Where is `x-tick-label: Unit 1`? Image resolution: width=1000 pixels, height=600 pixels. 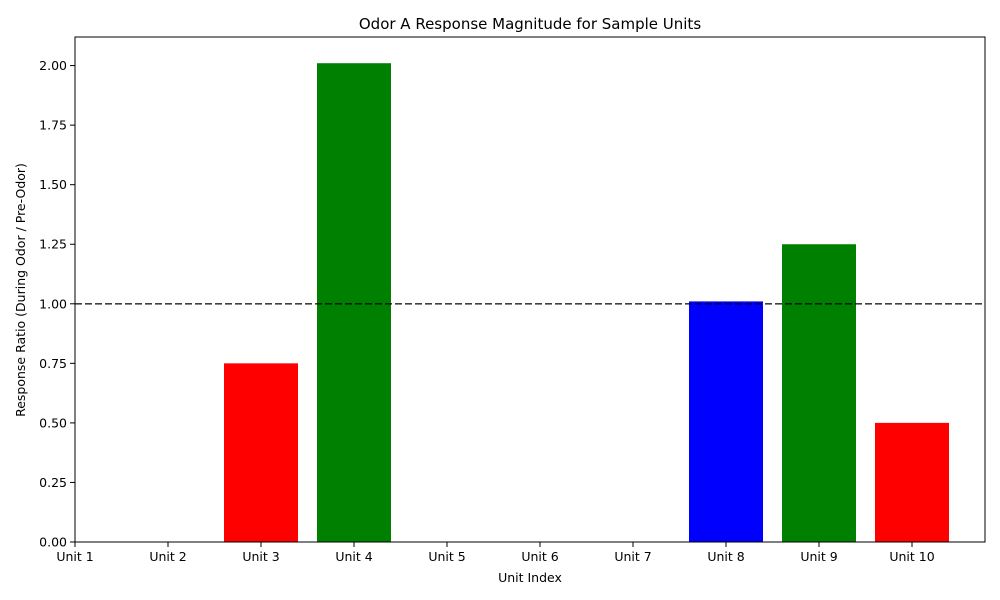 x-tick-label: Unit 1 is located at coordinates (74, 556).